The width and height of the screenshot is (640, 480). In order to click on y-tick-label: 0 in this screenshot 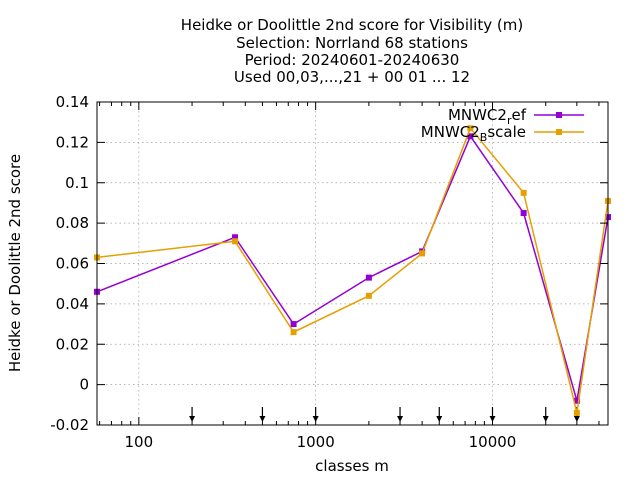, I will do `click(84, 385)`.